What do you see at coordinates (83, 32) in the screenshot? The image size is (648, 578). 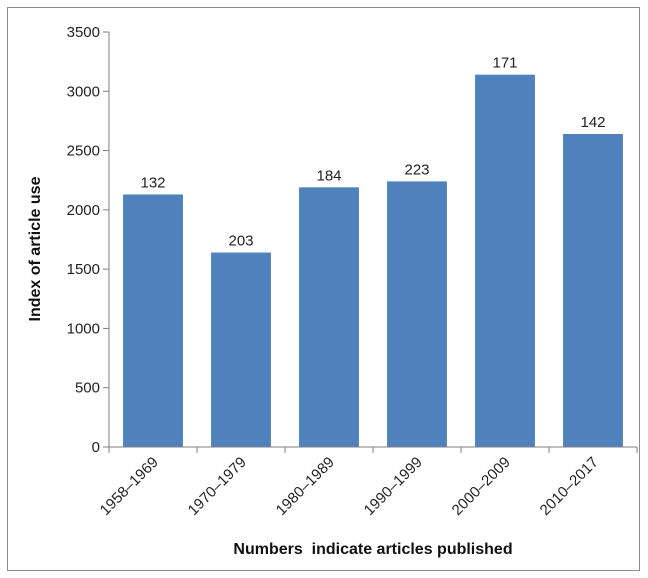 I see `y-tick-label: 3500` at bounding box center [83, 32].